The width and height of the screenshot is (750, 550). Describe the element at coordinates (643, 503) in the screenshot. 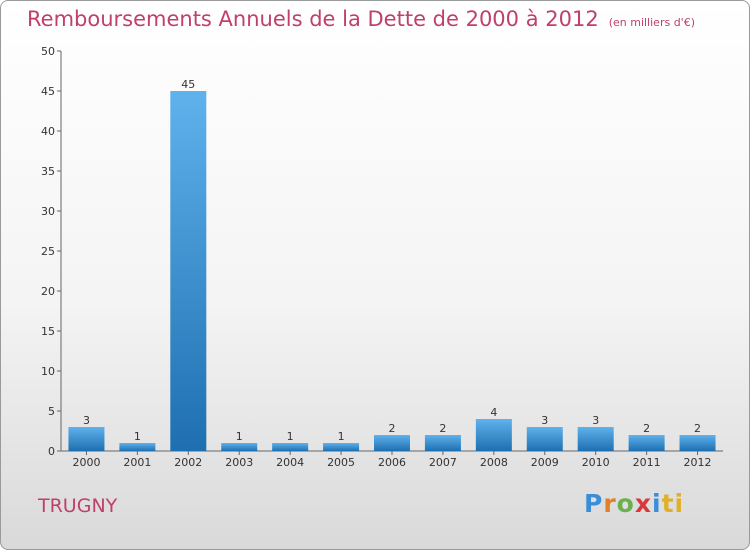

I see `logo-letter: x` at that location.